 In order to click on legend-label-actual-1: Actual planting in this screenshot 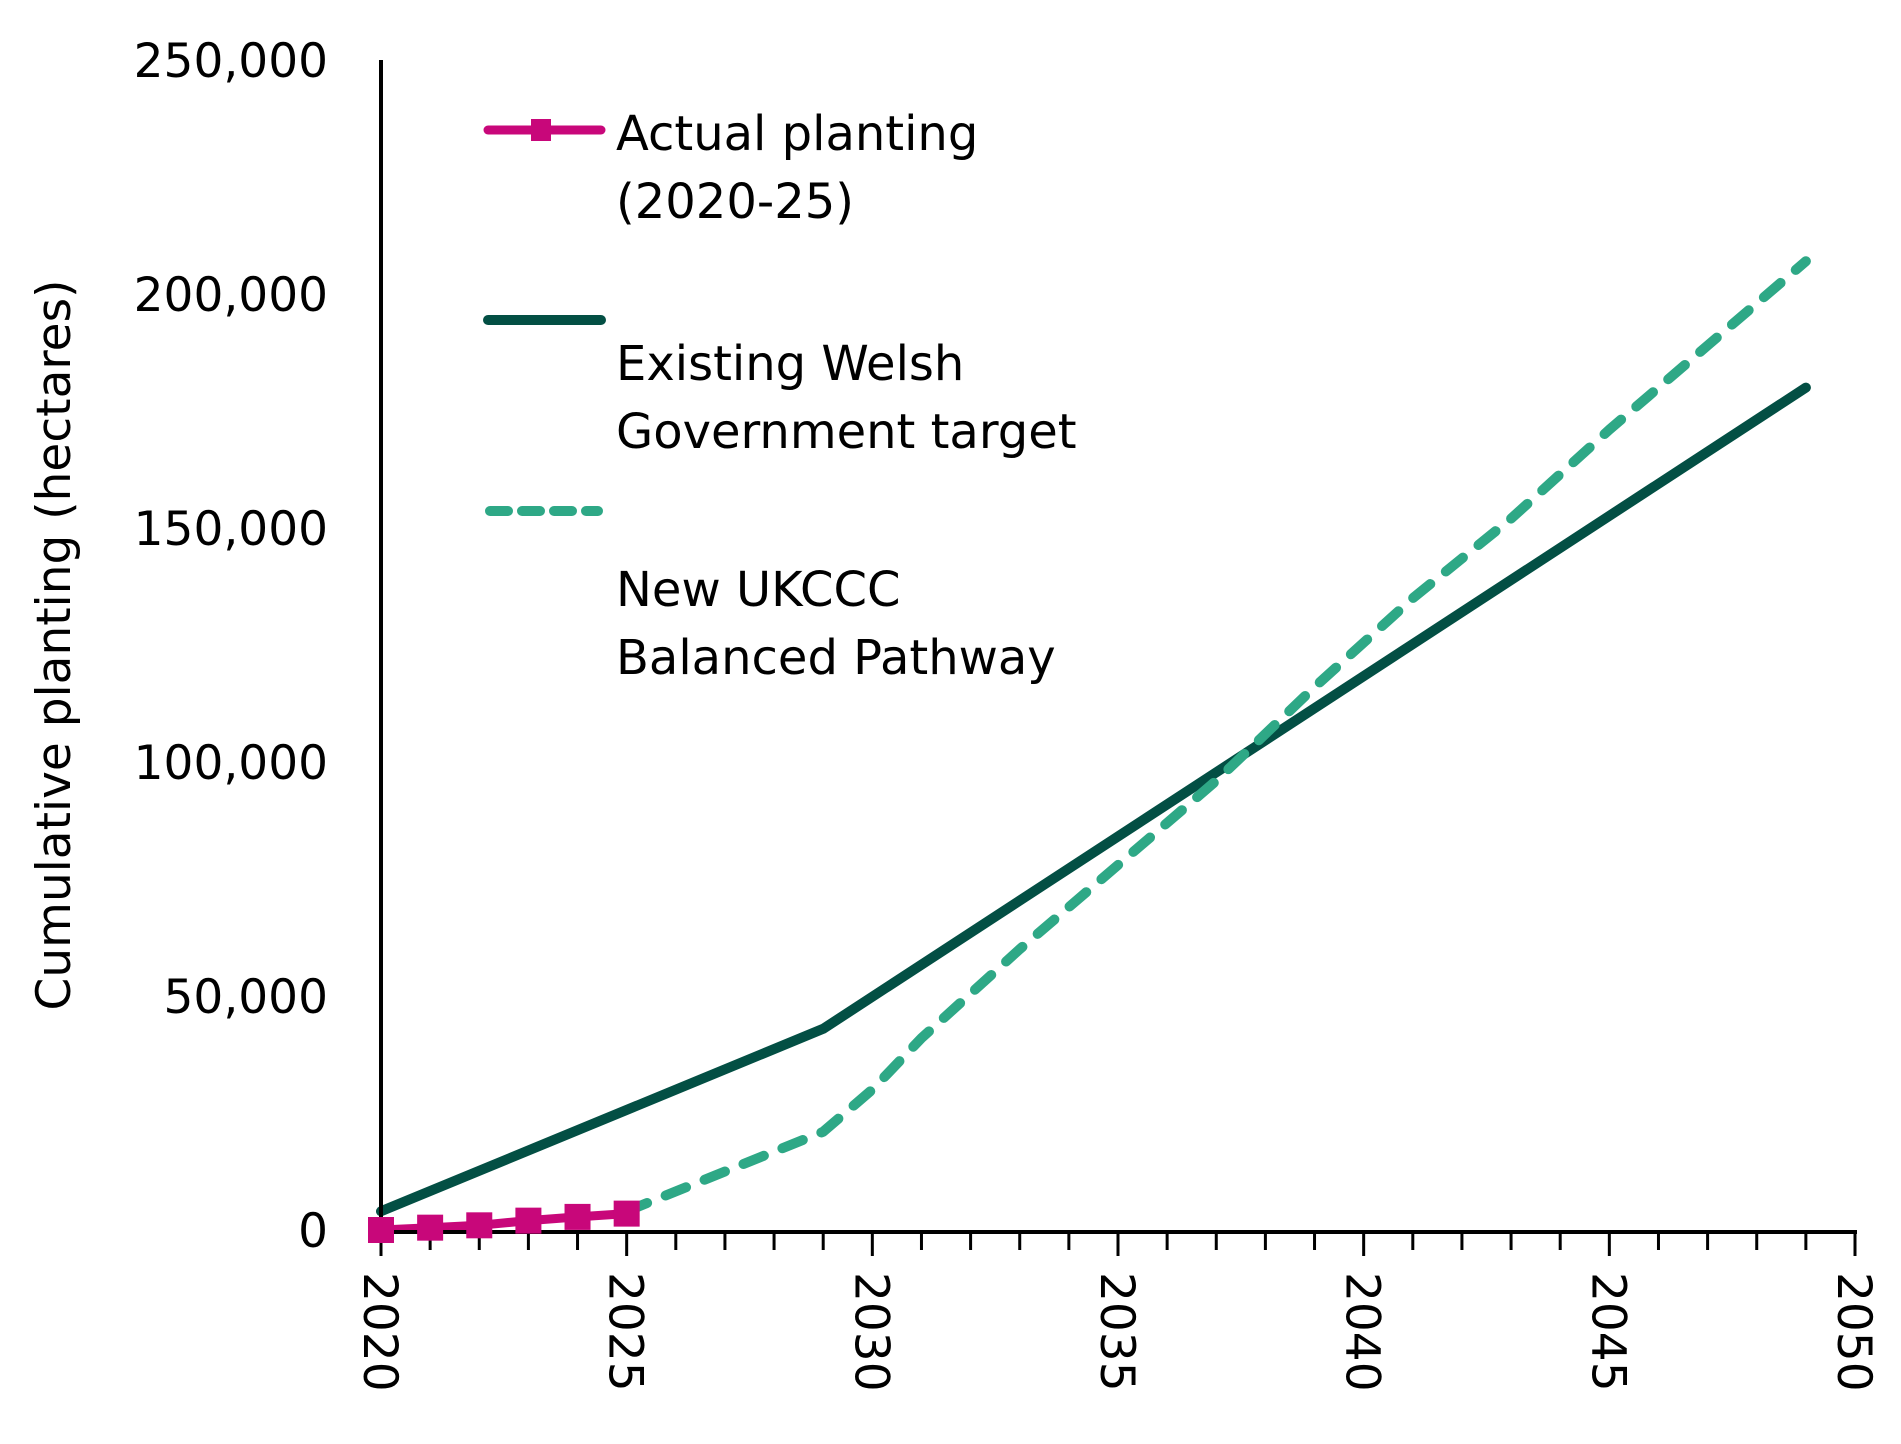, I will do `click(797, 134)`.